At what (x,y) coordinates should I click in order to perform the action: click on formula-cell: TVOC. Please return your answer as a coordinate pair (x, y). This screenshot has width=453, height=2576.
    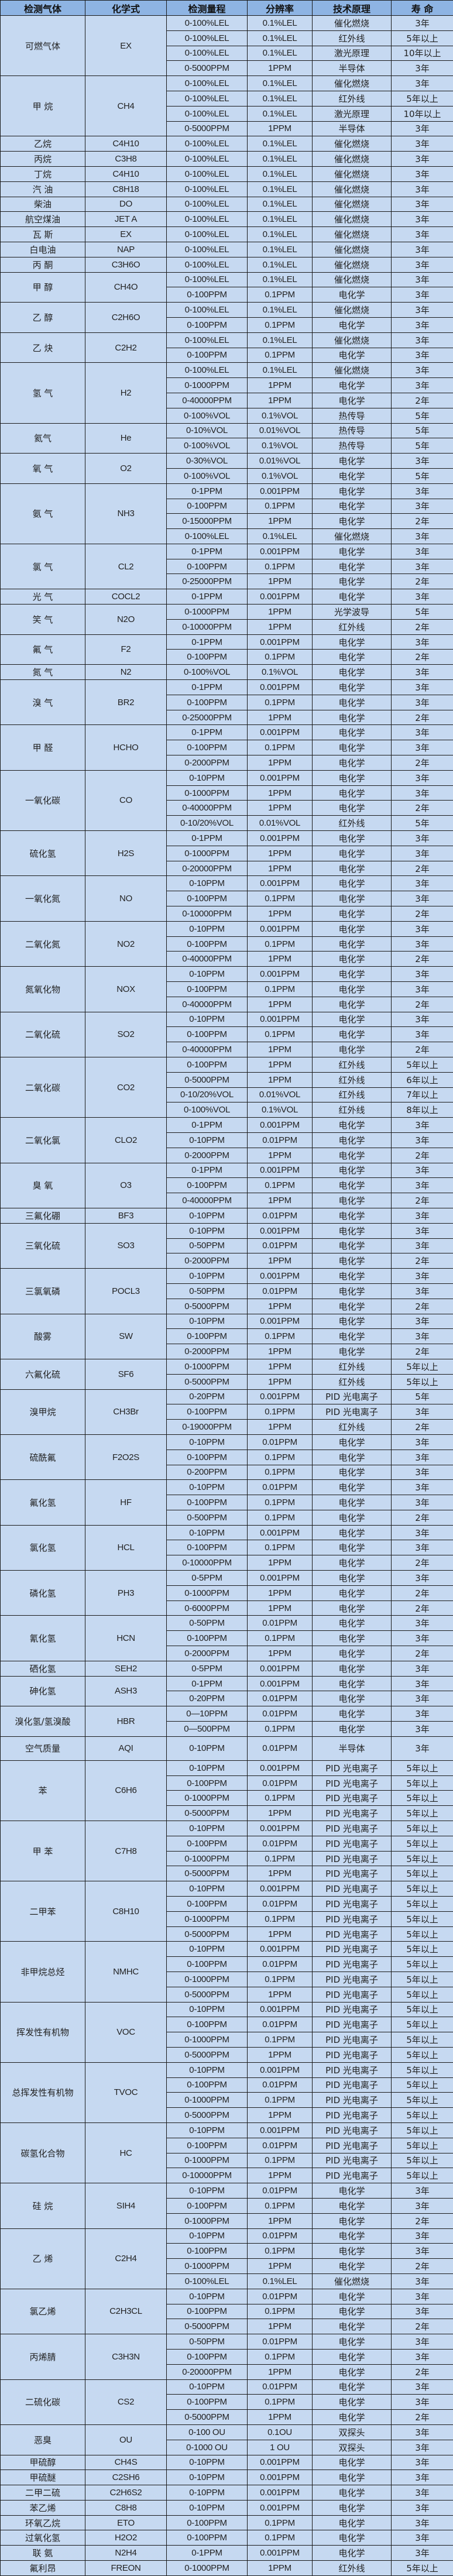
    Looking at the image, I should click on (126, 2092).